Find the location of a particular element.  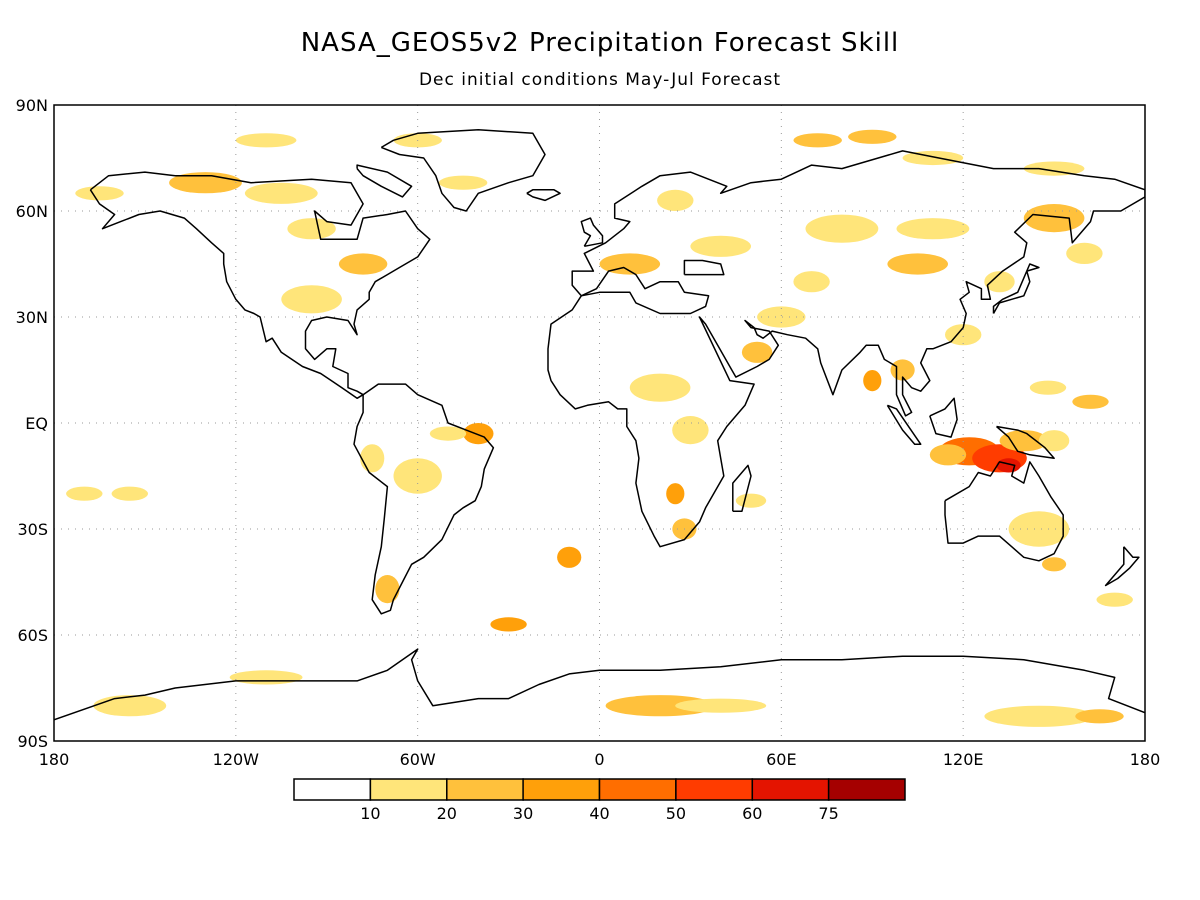

coastline-madagascar is located at coordinates (742, 488).